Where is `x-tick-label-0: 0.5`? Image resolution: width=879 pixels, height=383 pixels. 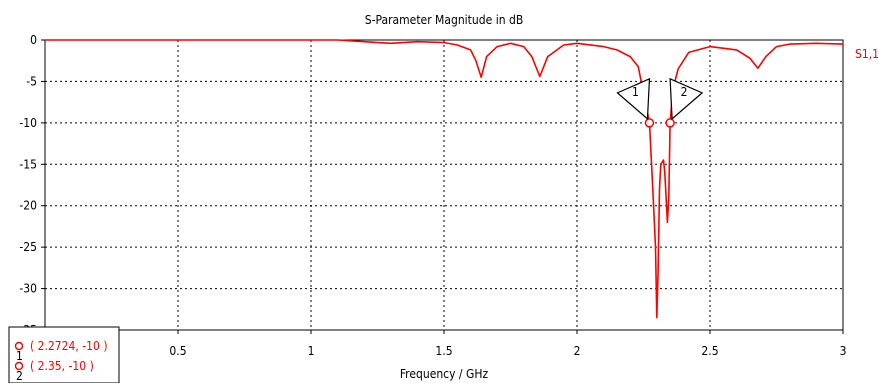 x-tick-label-0: 0.5 is located at coordinates (177, 351).